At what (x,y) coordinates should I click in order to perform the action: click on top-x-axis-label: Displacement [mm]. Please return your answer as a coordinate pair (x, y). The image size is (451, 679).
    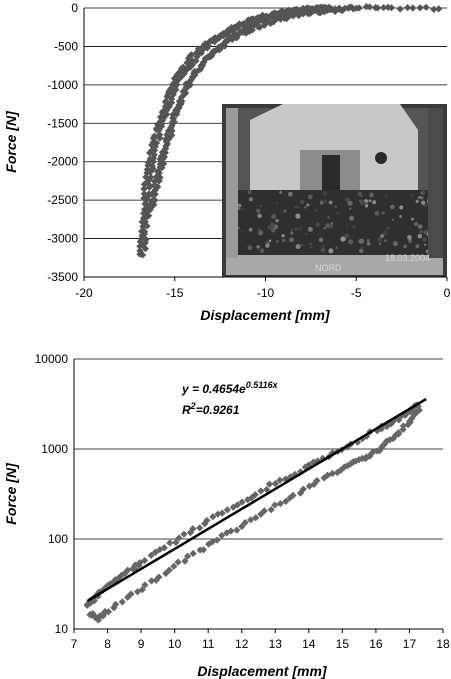
    Looking at the image, I should click on (265, 315).